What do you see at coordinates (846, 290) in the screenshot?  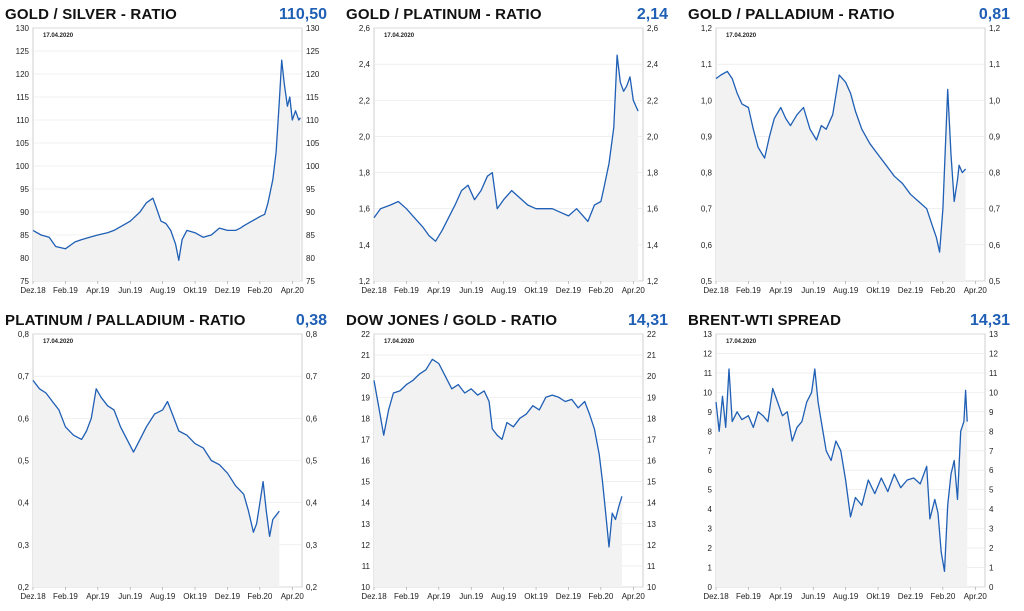 I see `x-tick-label: Aug.19` at bounding box center [846, 290].